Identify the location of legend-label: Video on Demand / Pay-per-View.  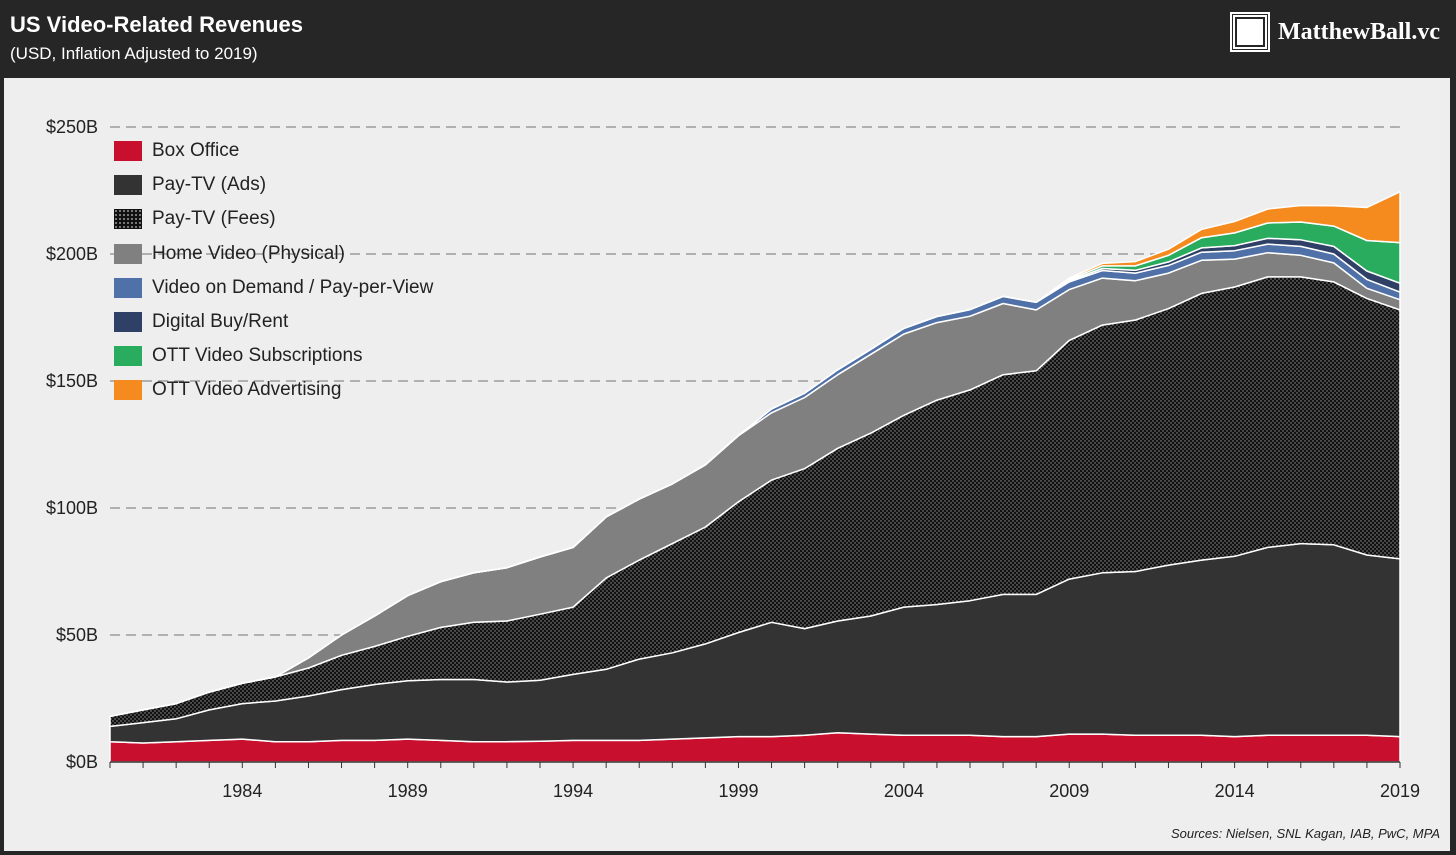
(293, 287).